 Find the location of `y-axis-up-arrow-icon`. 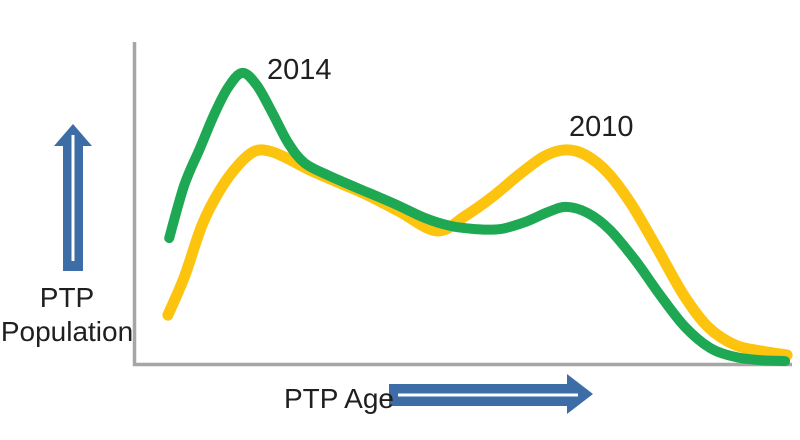

y-axis-up-arrow-icon is located at coordinates (73, 197).